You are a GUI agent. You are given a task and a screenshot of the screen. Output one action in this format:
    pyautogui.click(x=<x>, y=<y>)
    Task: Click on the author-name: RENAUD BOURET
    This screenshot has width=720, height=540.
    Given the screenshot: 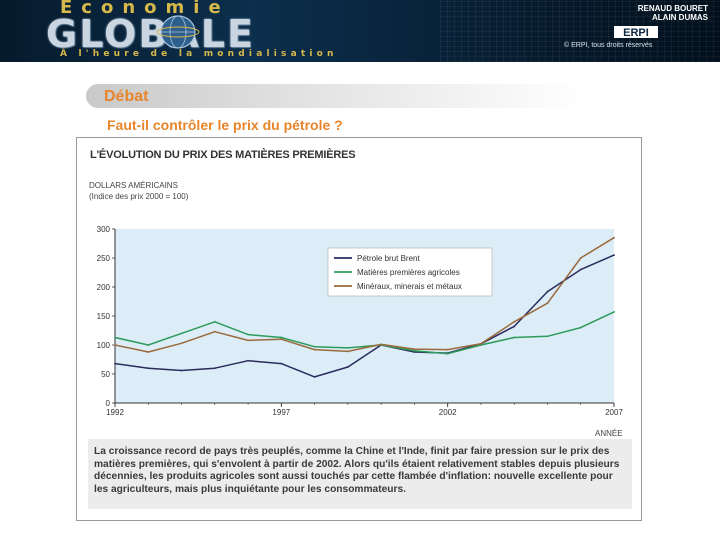 What is the action you would take?
    pyautogui.click(x=672, y=8)
    